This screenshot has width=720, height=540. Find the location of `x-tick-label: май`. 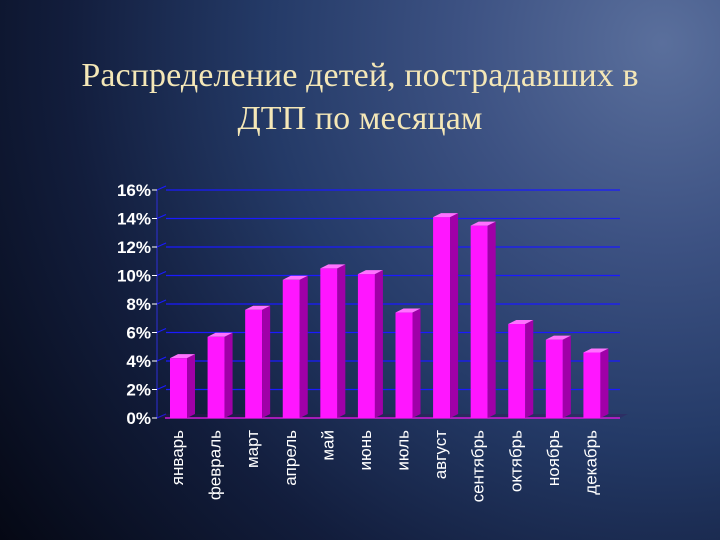

x-tick-label: май is located at coordinates (327, 445).